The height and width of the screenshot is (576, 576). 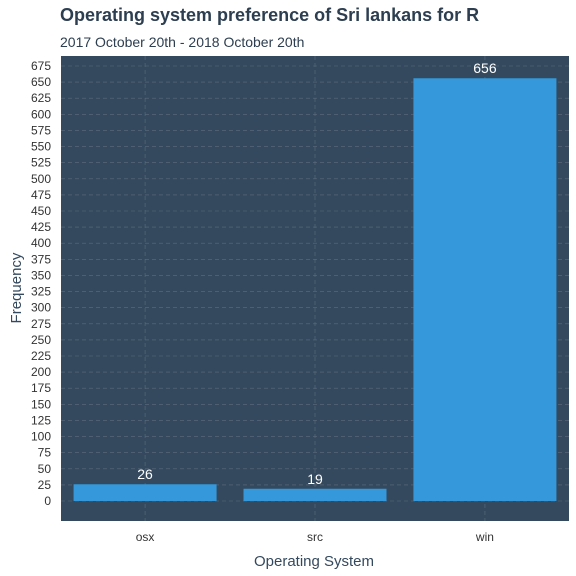 I want to click on x-axis-ticks: osx src win, so click(x=315, y=537).